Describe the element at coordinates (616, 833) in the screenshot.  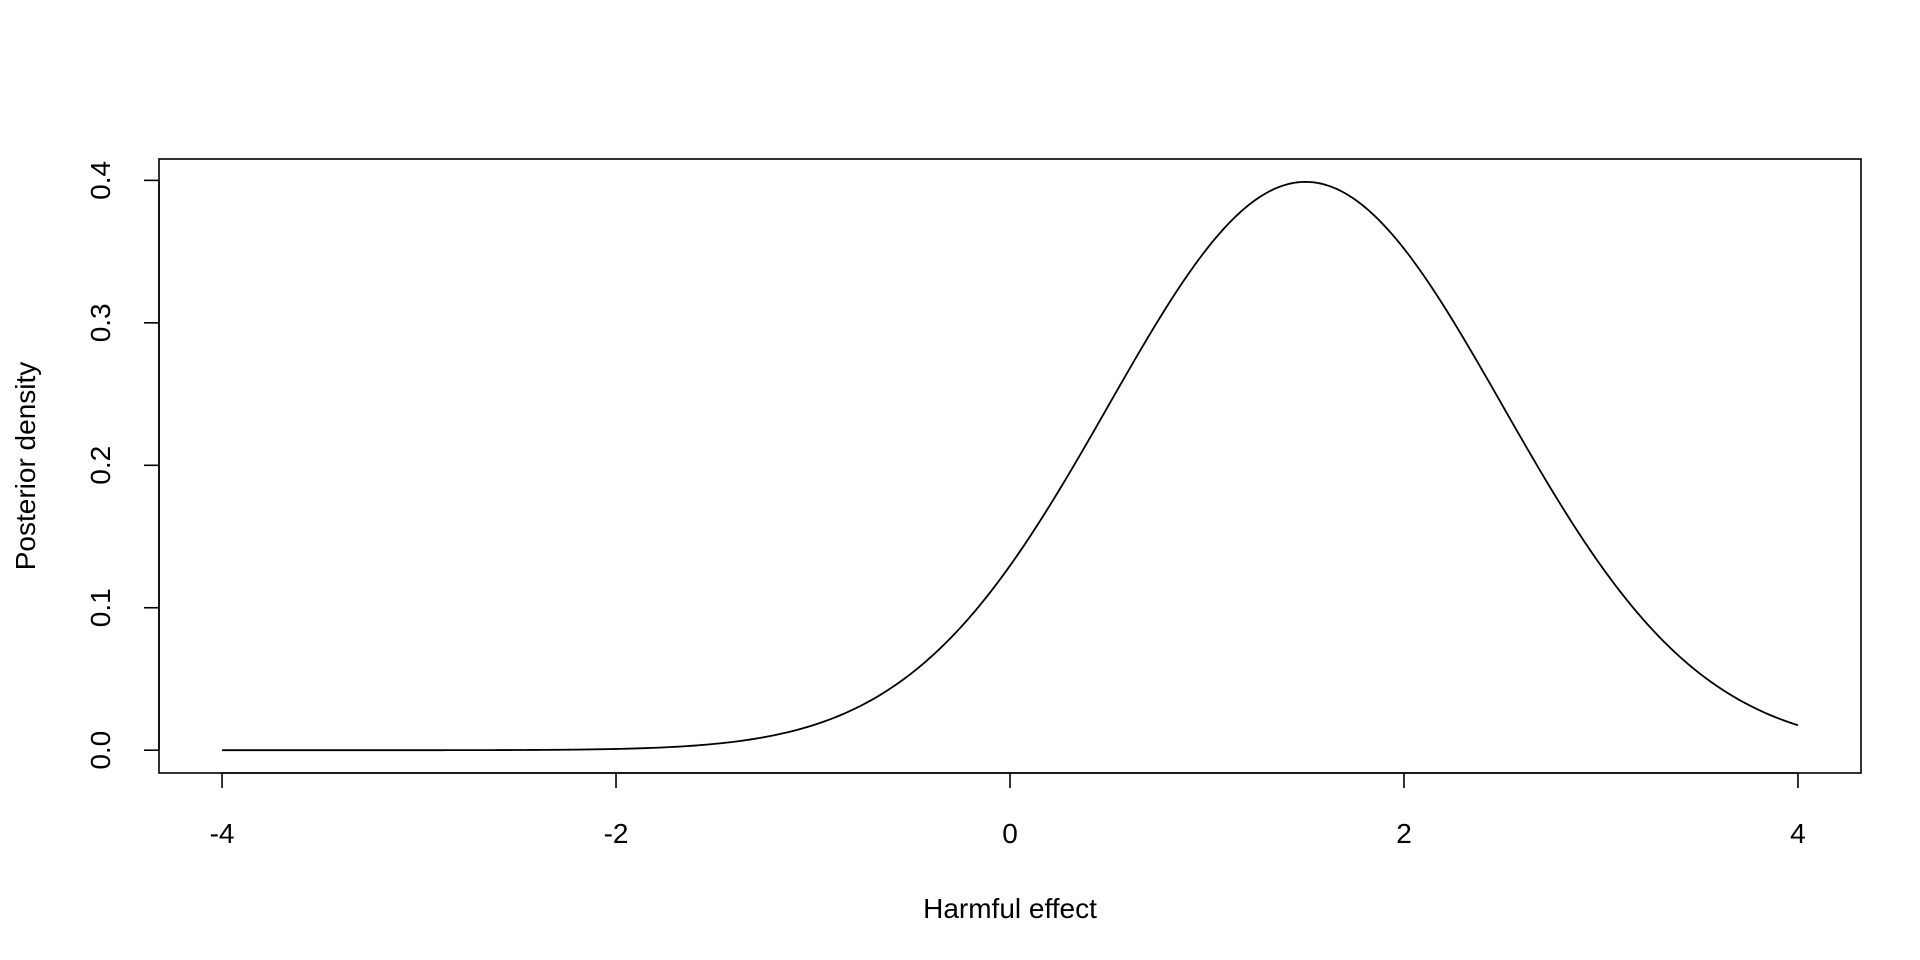
I see `x-tick-label: -2` at that location.